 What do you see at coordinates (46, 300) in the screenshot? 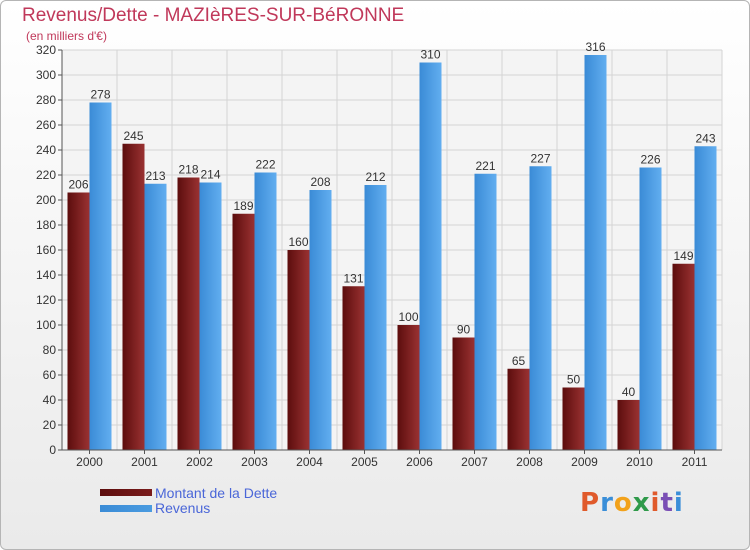
I see `y-tick-label: 120` at bounding box center [46, 300].